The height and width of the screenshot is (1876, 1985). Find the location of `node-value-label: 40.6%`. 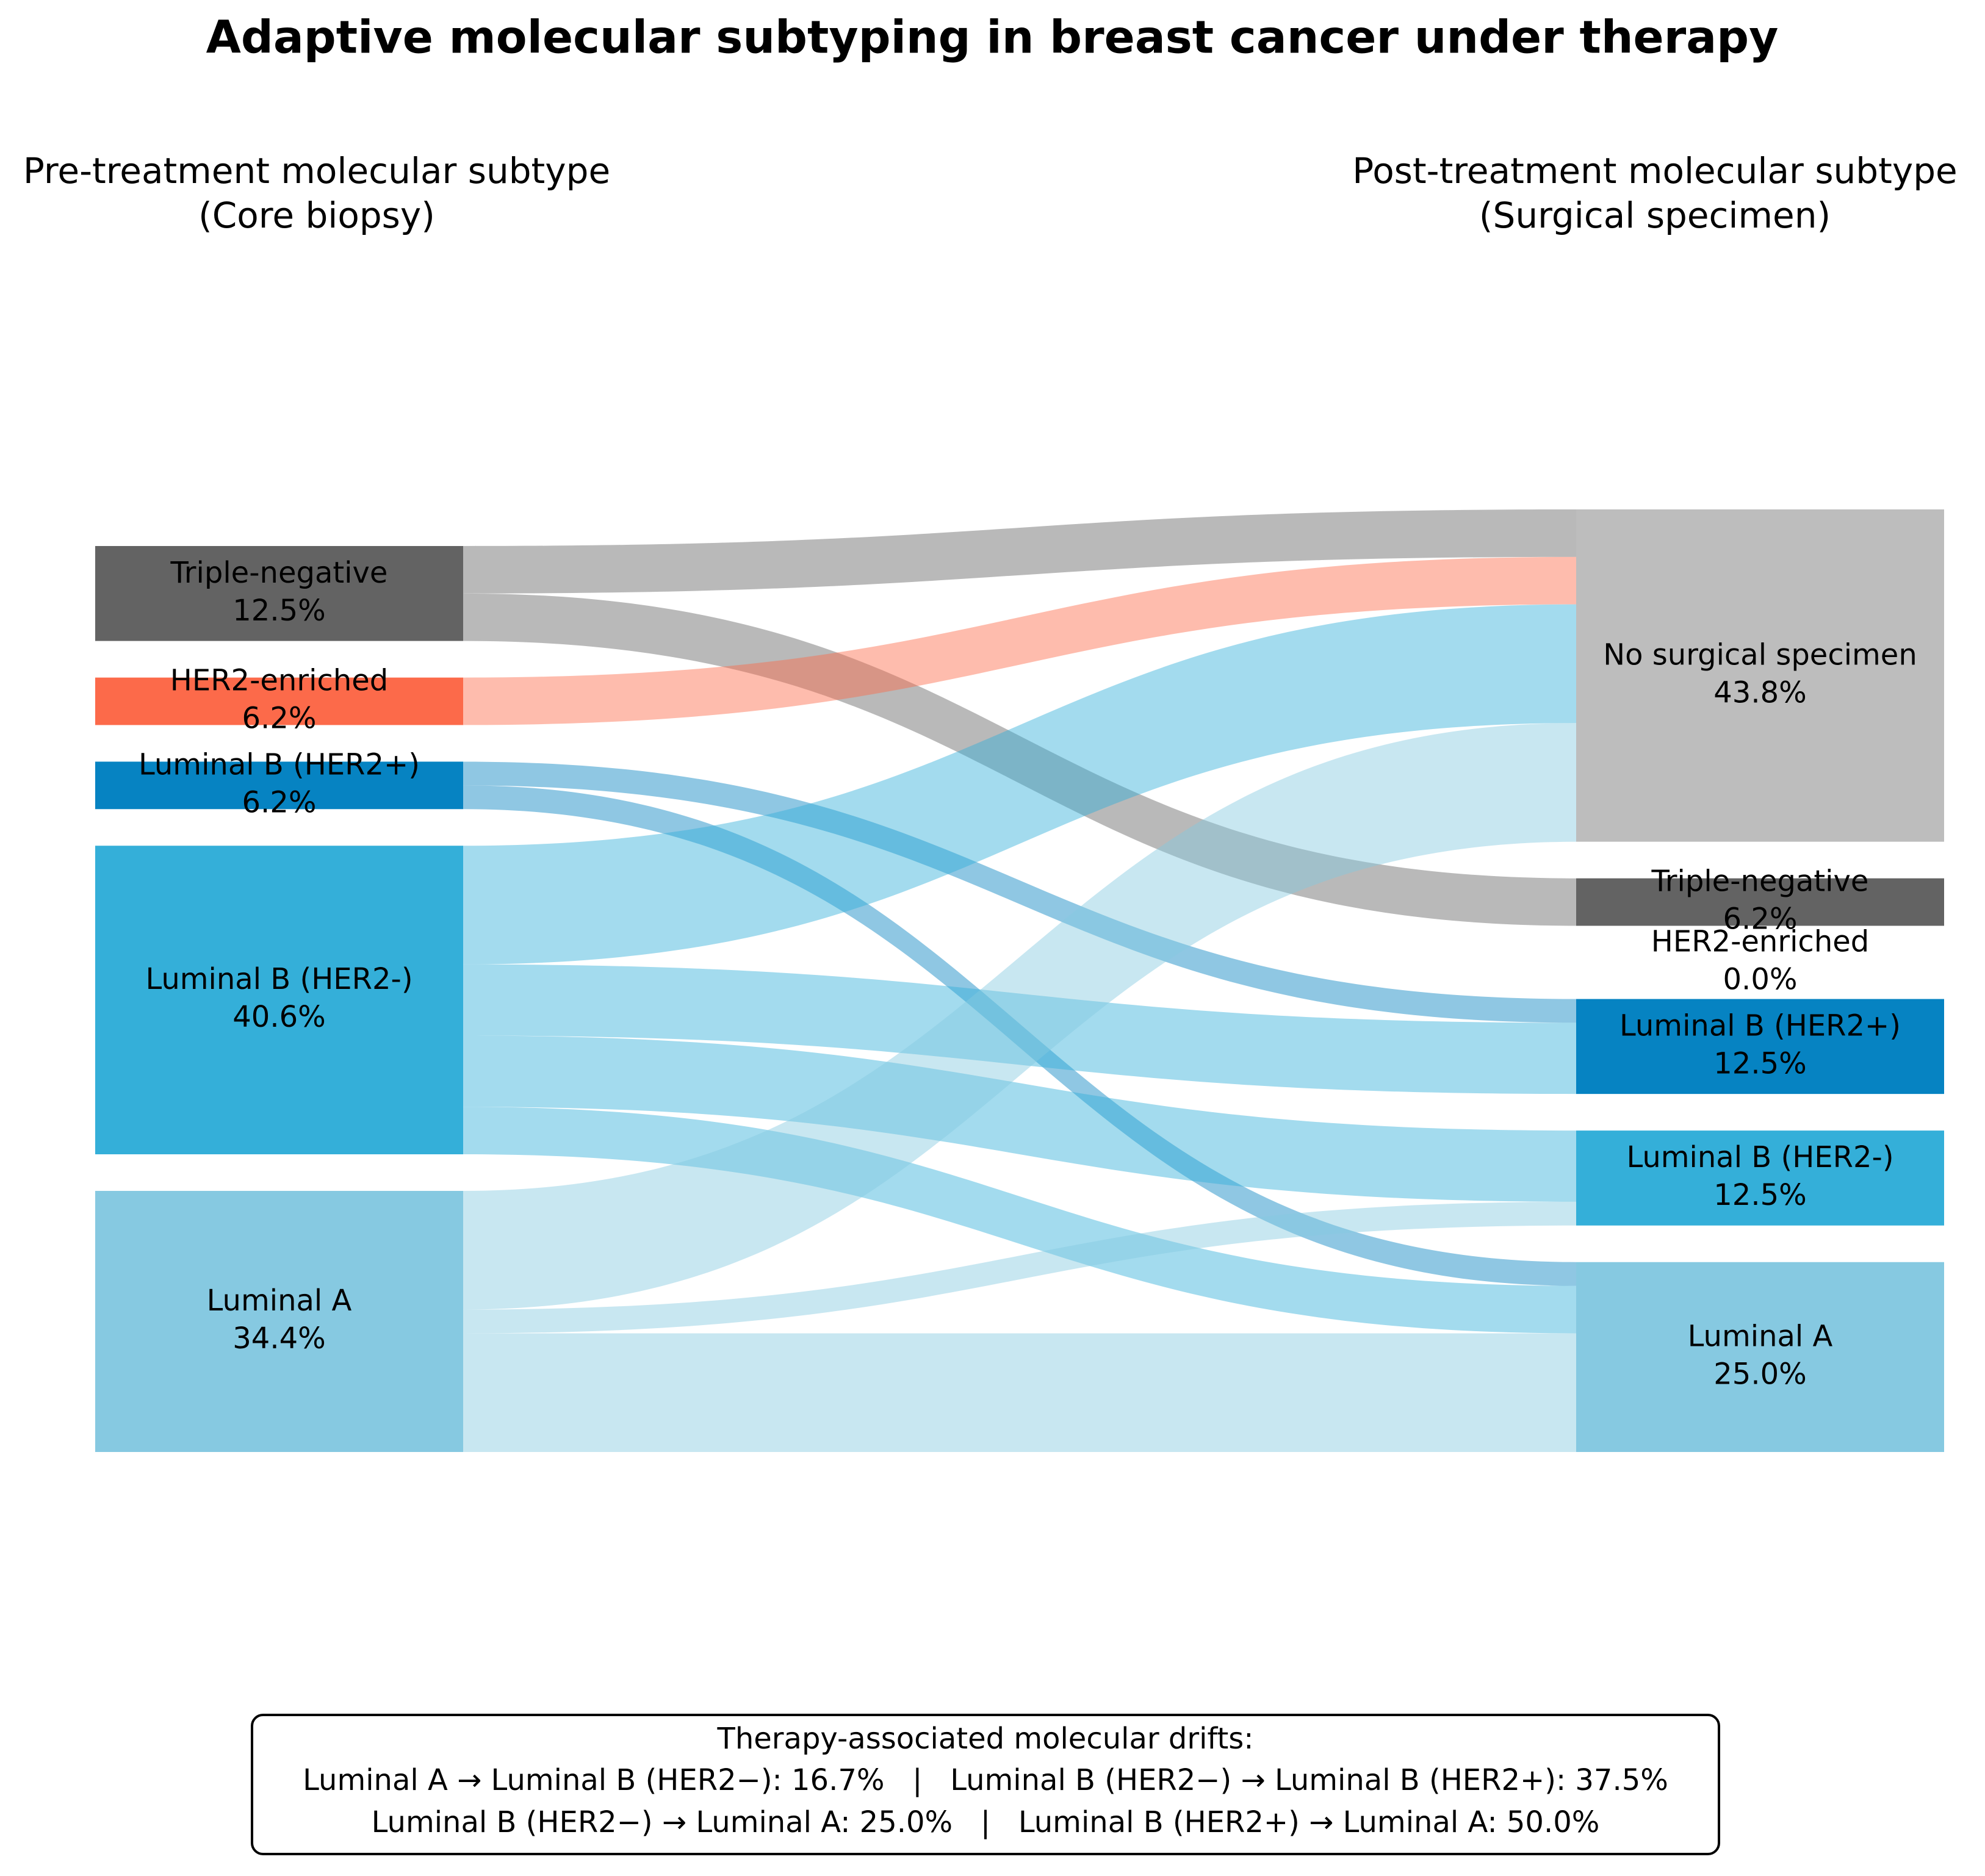

node-value-label: 40.6% is located at coordinates (278, 1017).